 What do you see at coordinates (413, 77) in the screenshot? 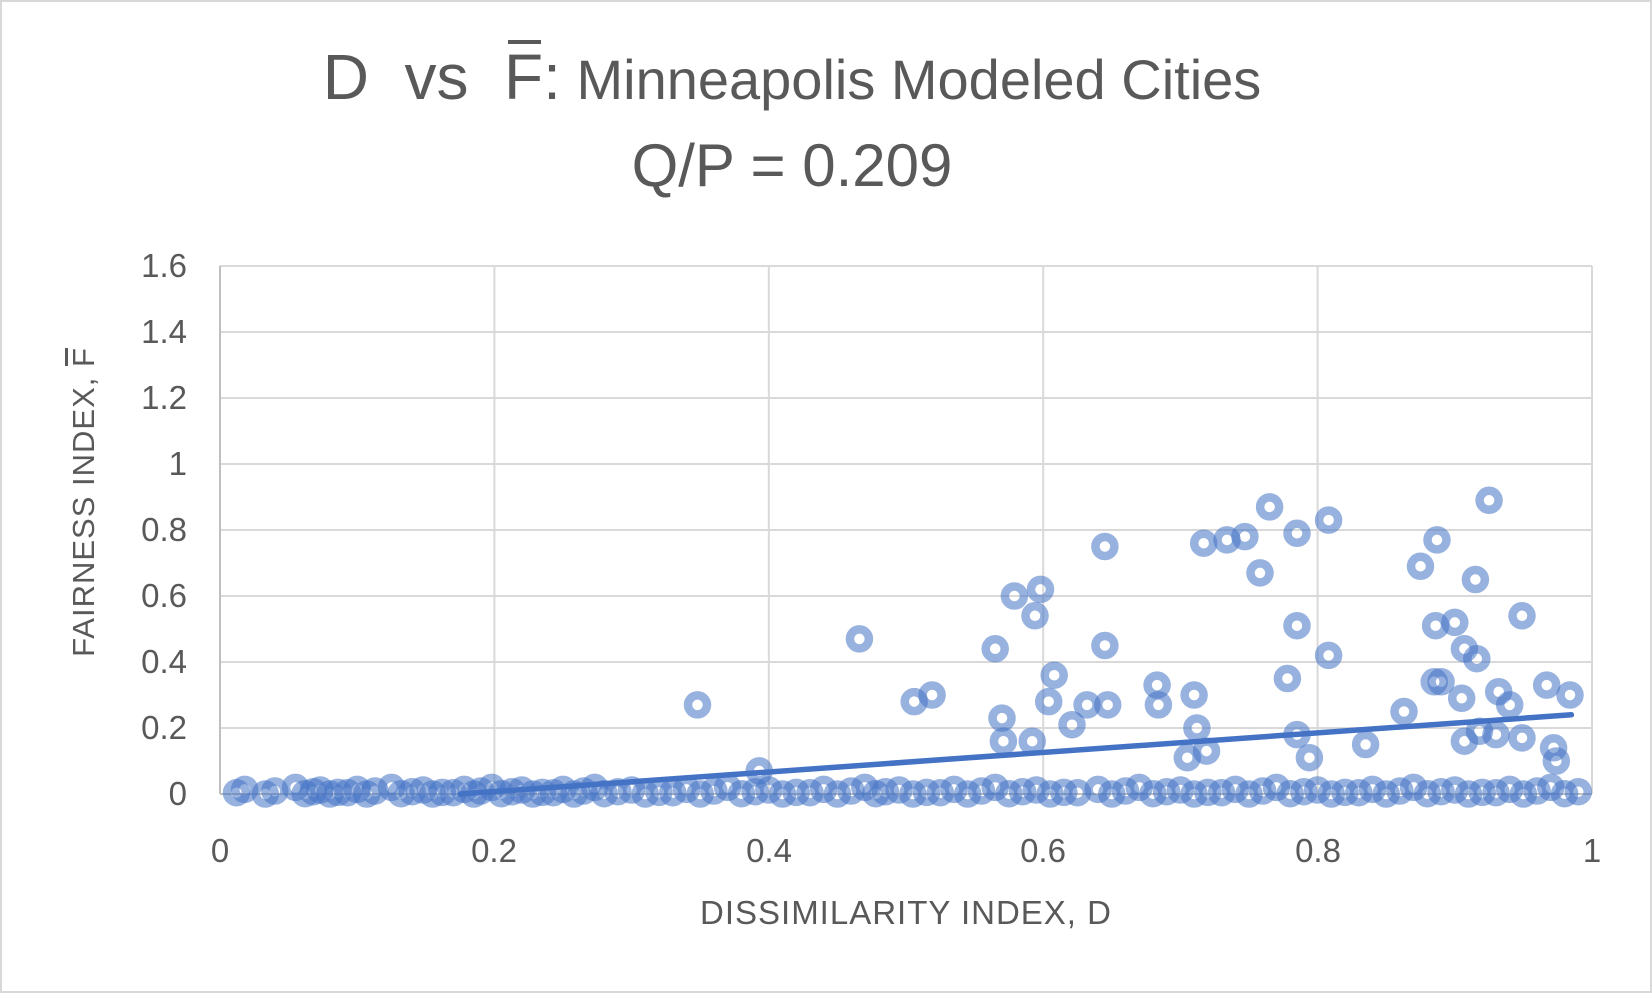
I see `chart-title-d-vs: D vs` at bounding box center [413, 77].